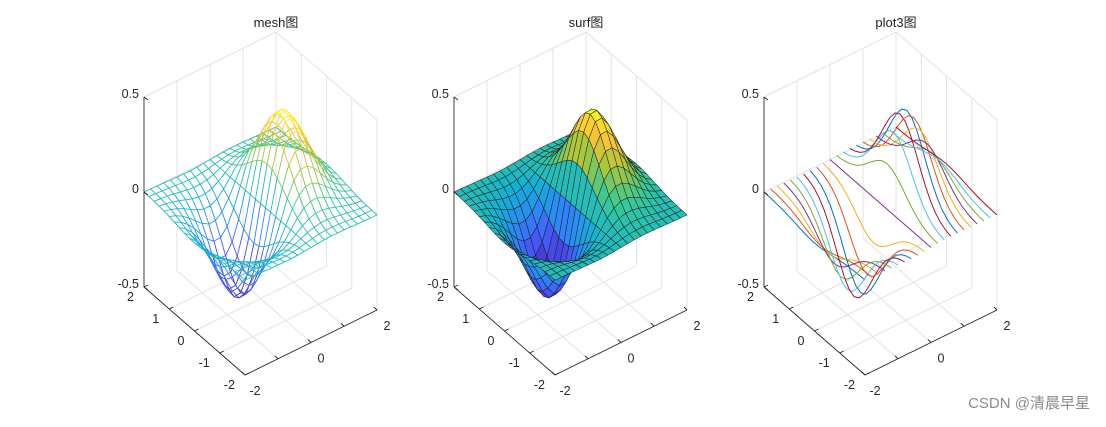 Image resolution: width=1106 pixels, height=427 pixels. Describe the element at coordinates (895, 21) in the screenshot. I see `plot3-panel-title: plot3图` at that location.